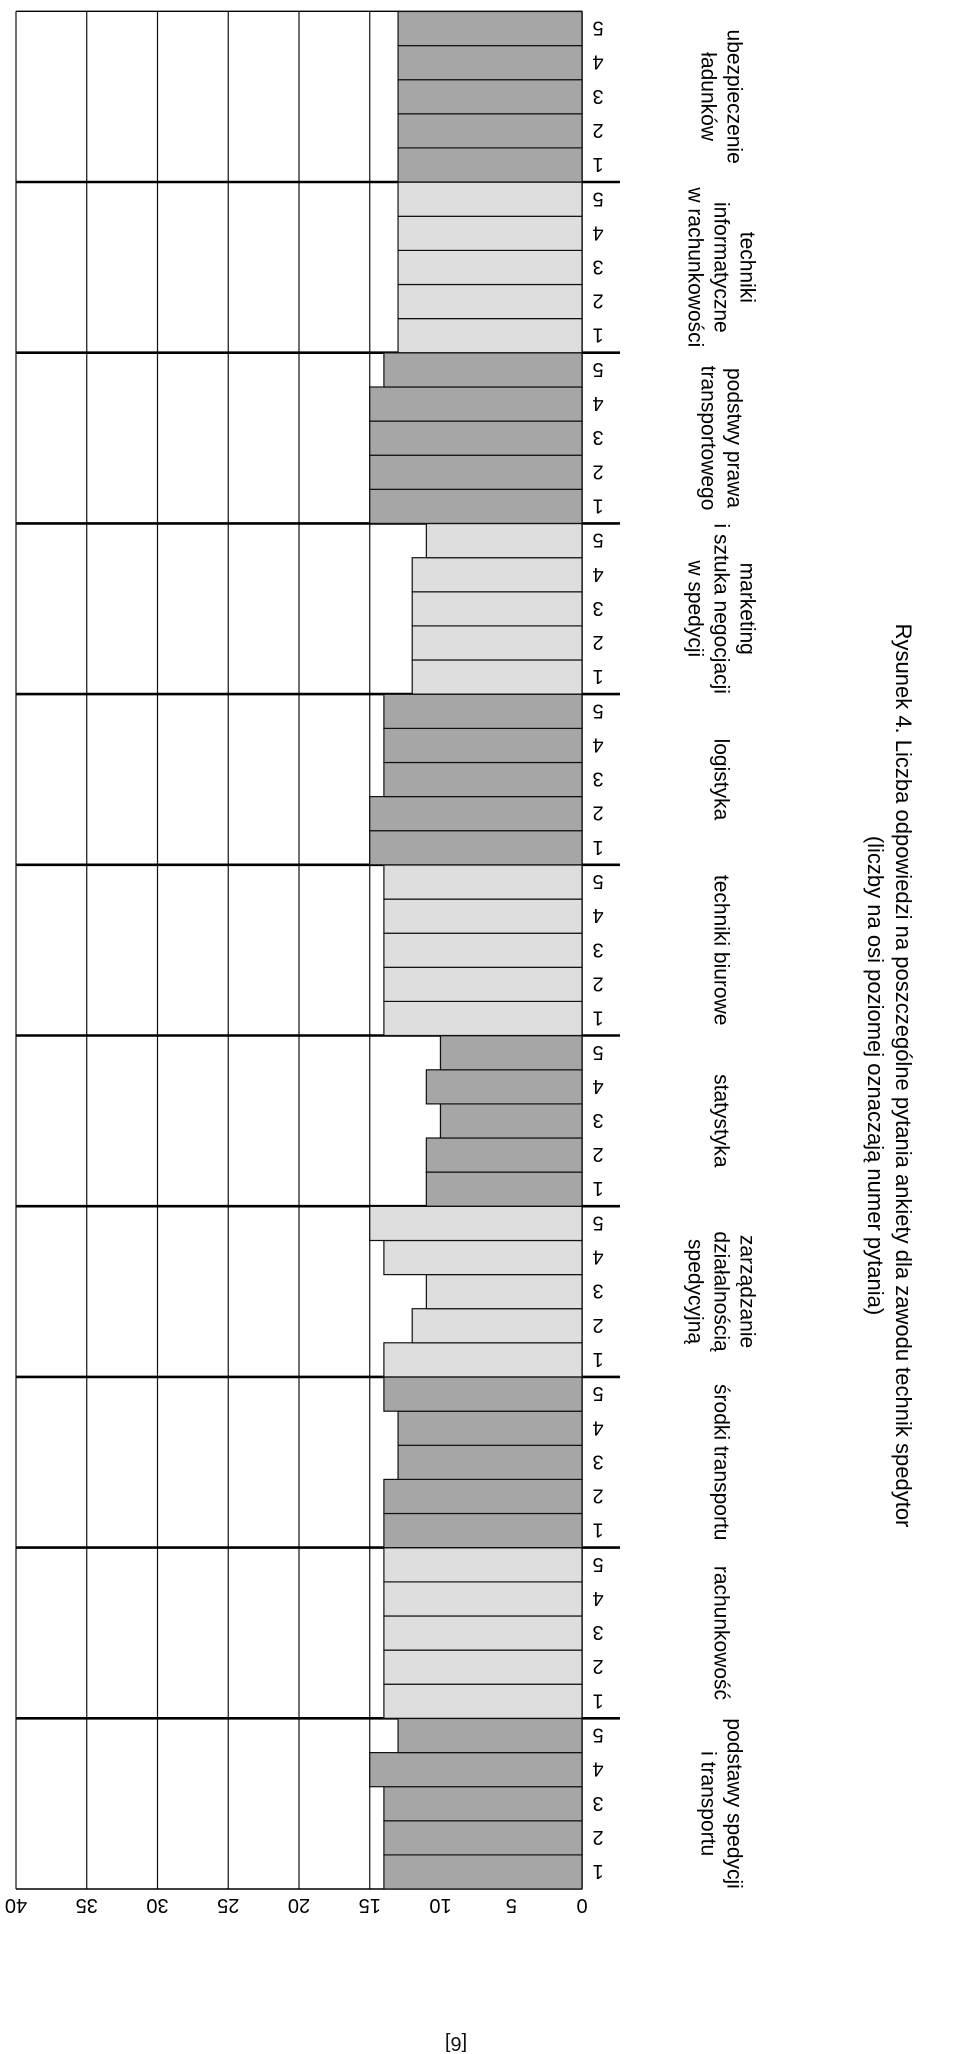  Describe the element at coordinates (694, 266) in the screenshot. I see `group-label: w rachunkowości` at that location.